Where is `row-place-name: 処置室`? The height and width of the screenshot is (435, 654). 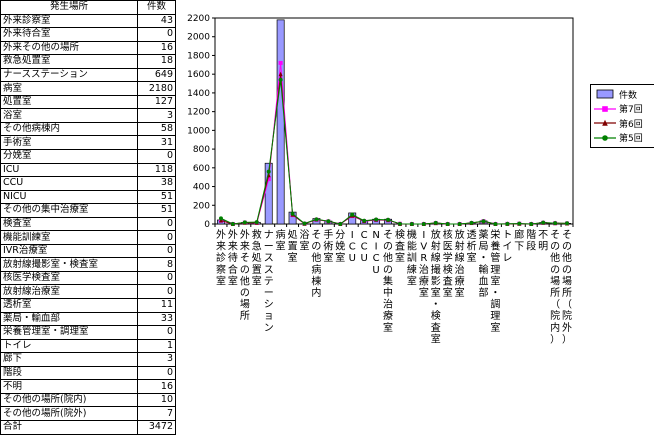
row-place-name: 処置室 is located at coordinates (69, 102).